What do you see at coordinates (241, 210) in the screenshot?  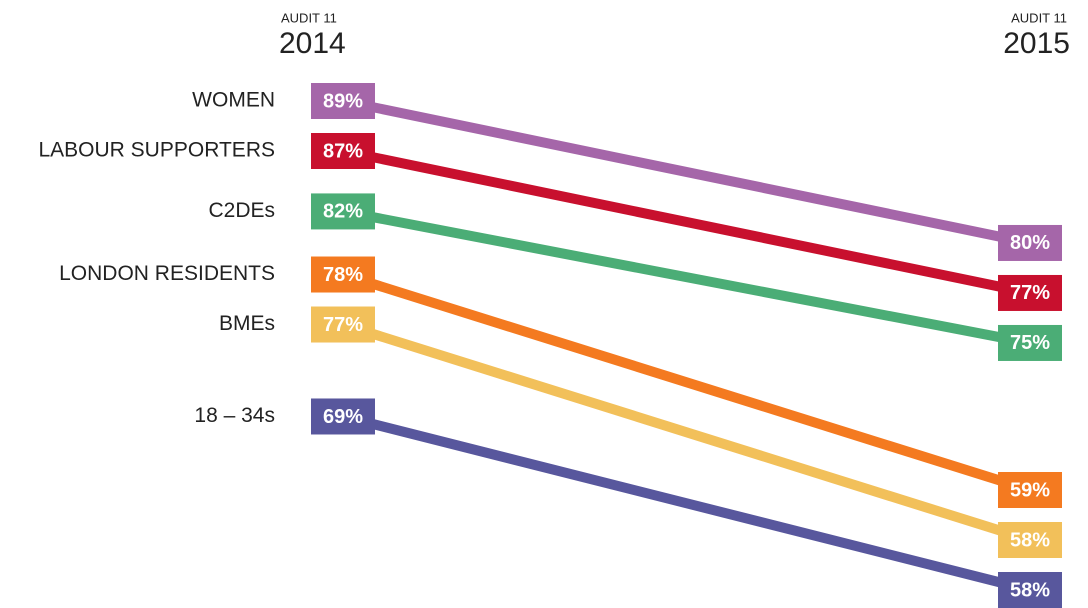 I see `category-label: C2DEs` at bounding box center [241, 210].